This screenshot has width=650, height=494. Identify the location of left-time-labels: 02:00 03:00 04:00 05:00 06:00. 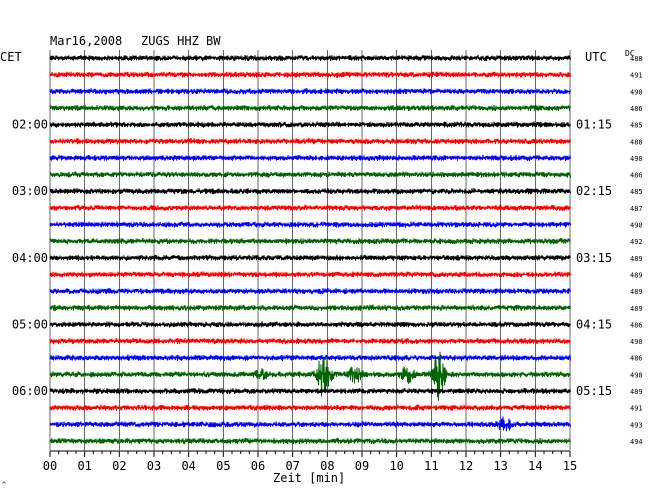
(30, 258).